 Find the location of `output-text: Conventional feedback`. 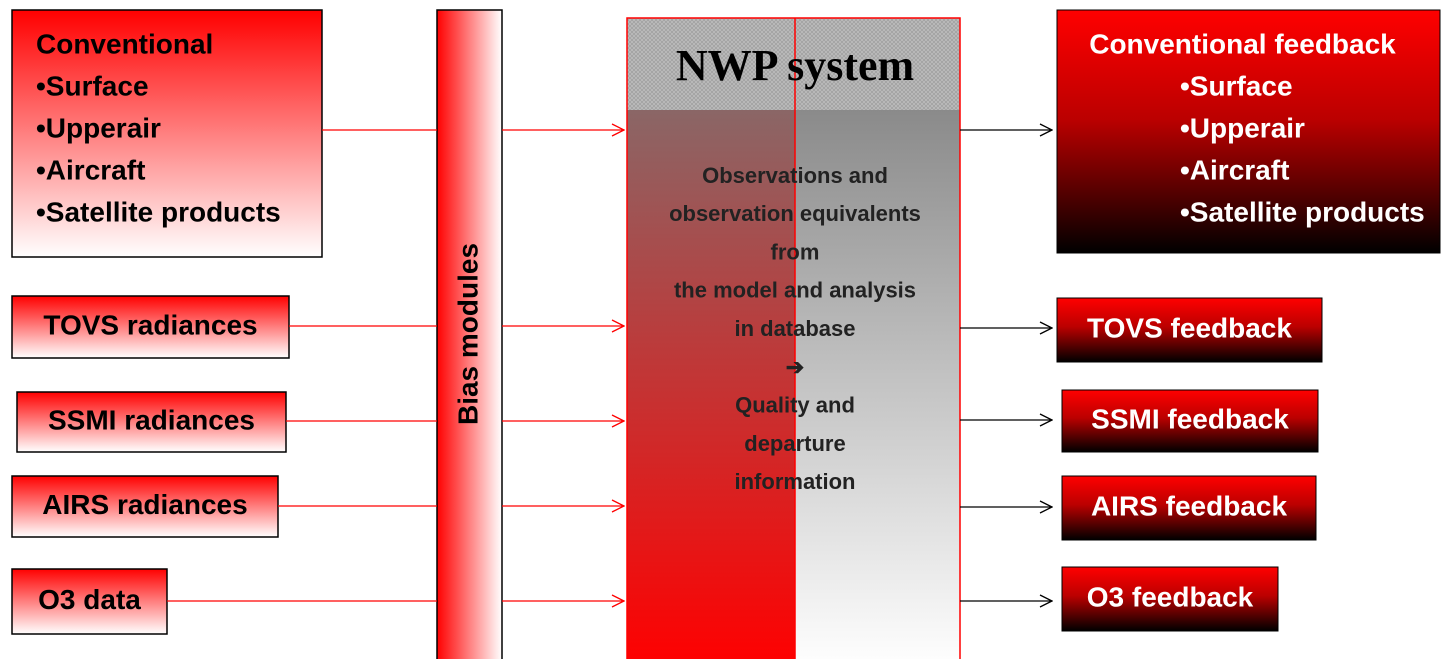

output-text: Conventional feedback is located at coordinates (1242, 43).